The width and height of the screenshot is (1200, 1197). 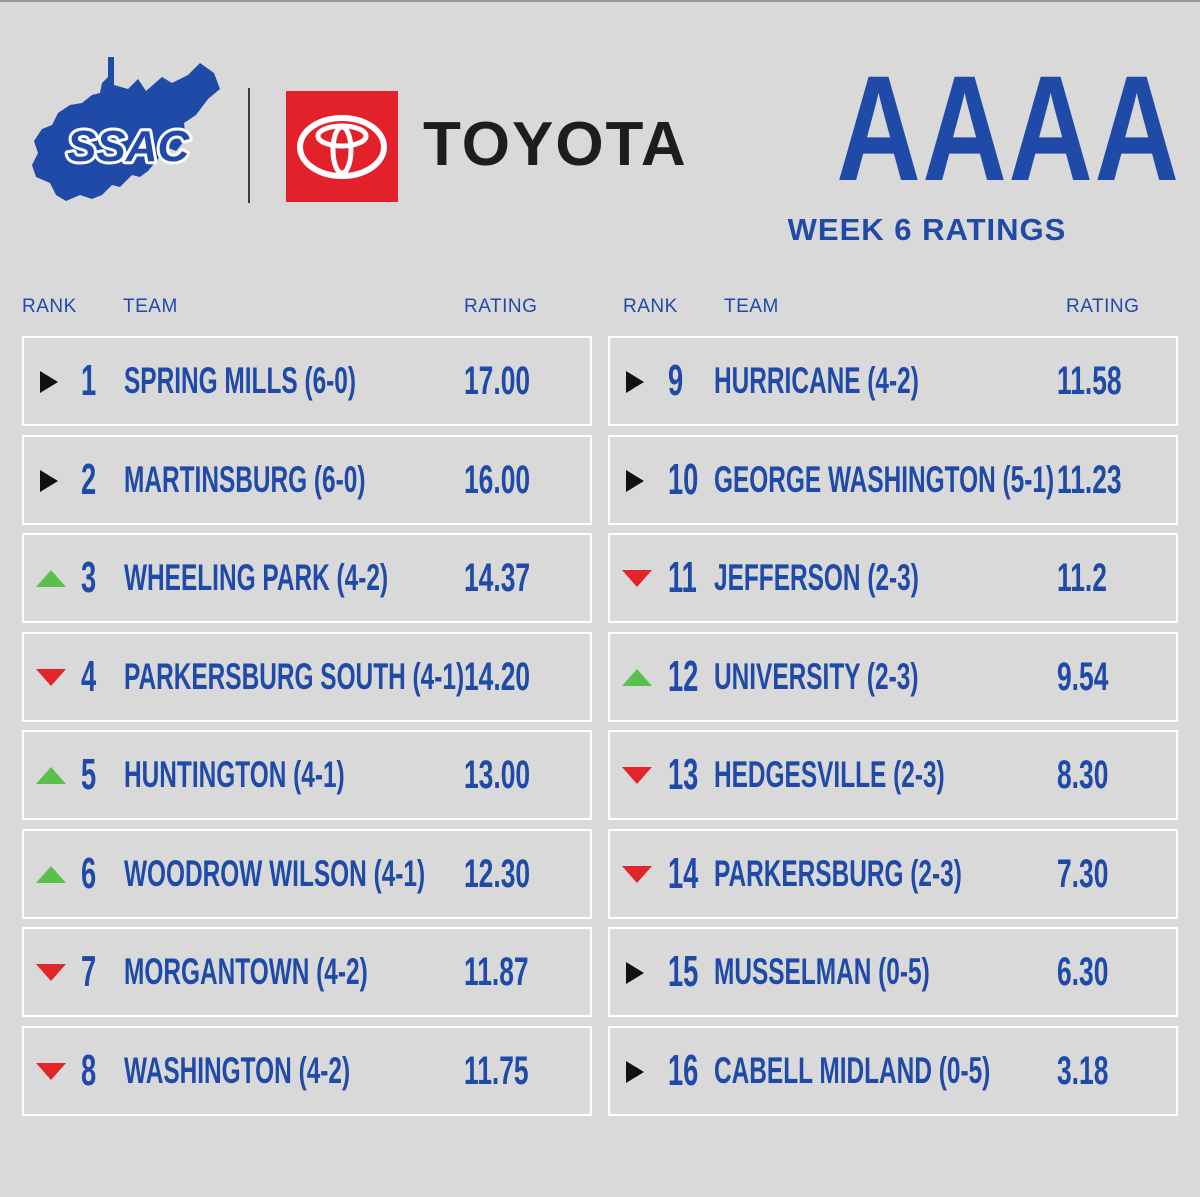 I want to click on ranking-row: 15 MUSSELMAN (0-5) 6.30, so click(x=893, y=972).